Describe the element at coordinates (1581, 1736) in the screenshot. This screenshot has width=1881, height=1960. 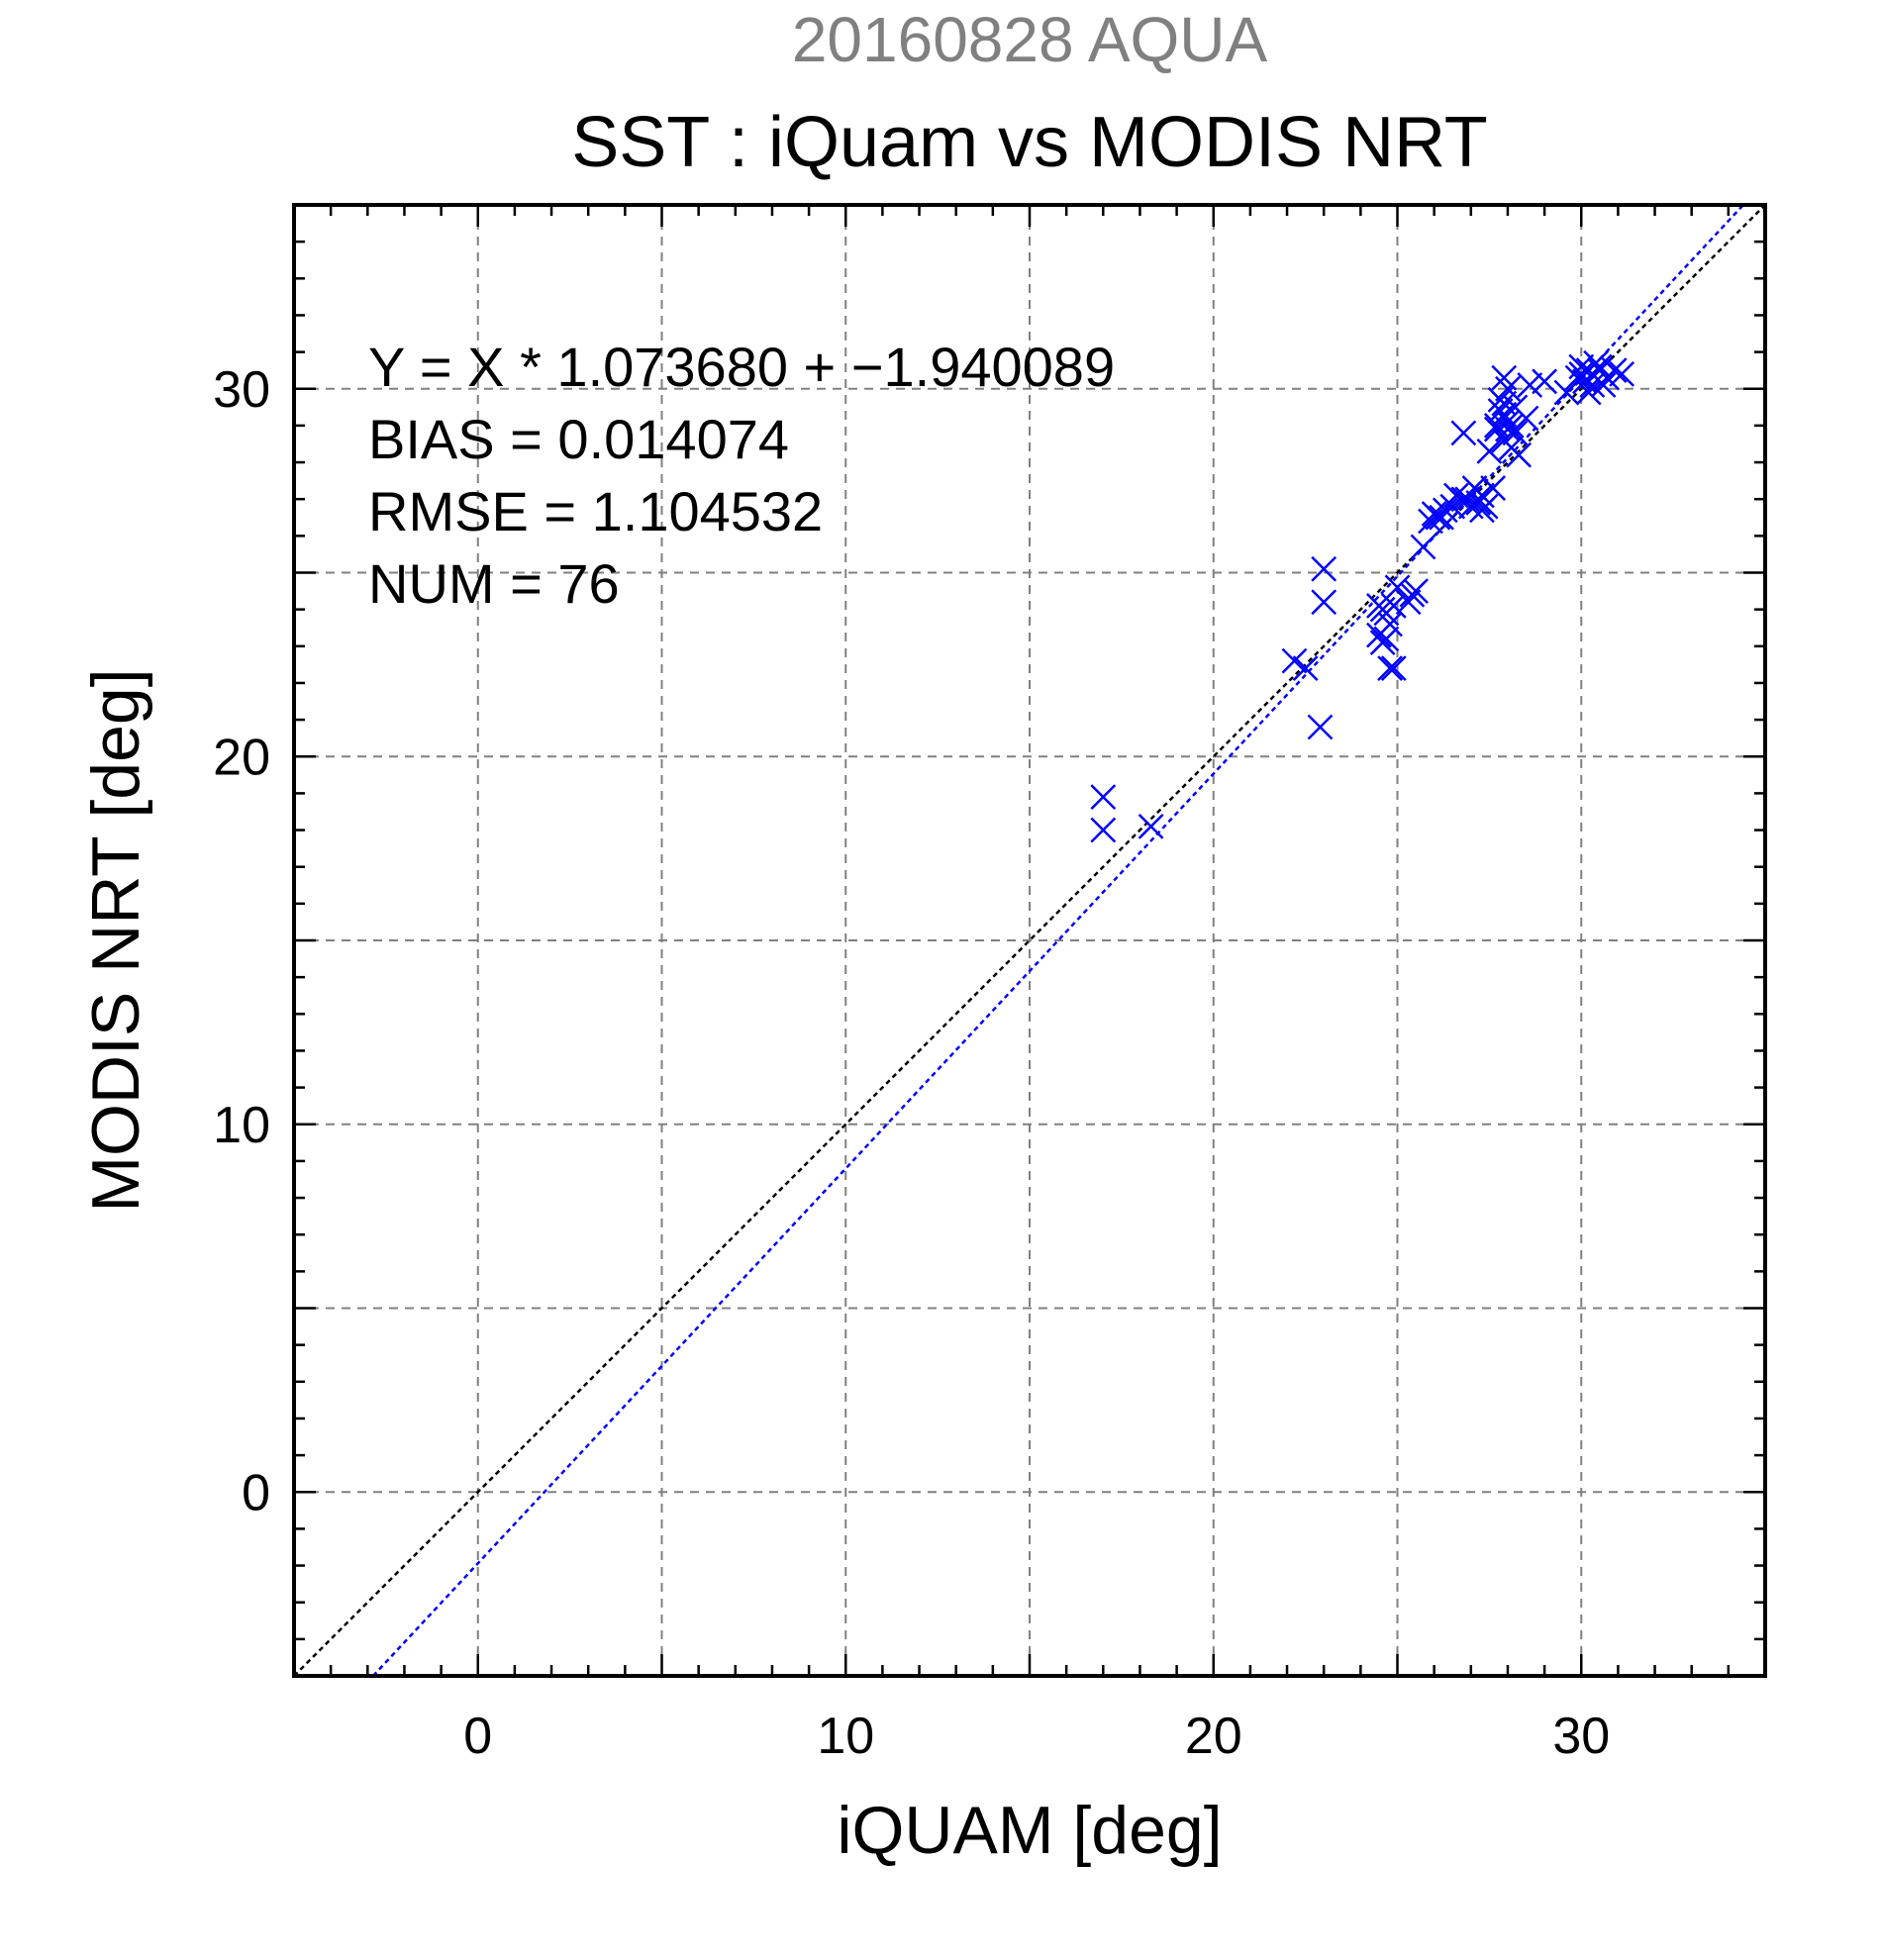
I see `x-tick-label: 30` at that location.